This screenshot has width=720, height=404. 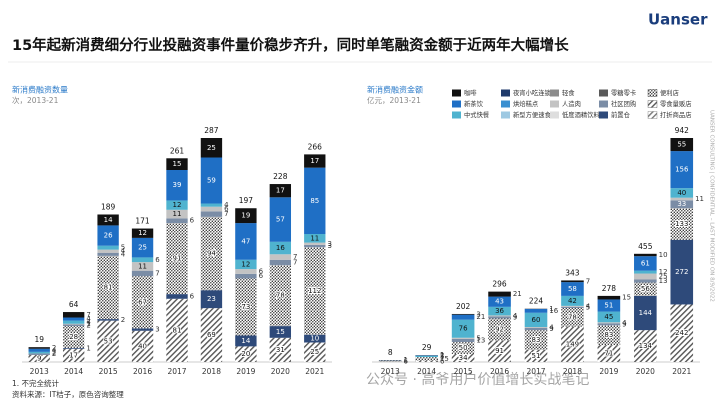 What do you see at coordinates (108, 371) in the screenshot?
I see `x-tick-label: 2015` at bounding box center [108, 371].